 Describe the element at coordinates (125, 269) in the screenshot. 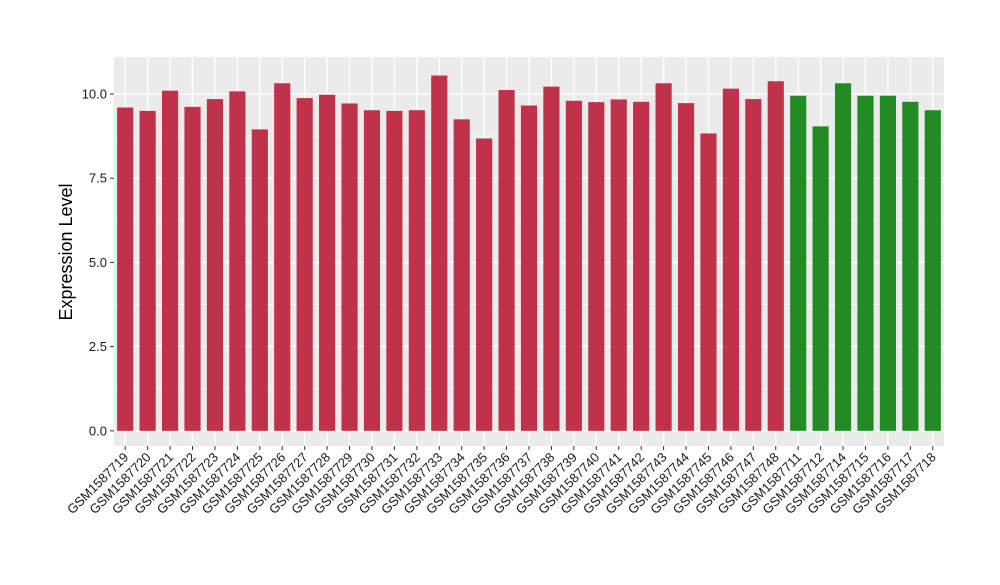

I see `bar-GSM1587719` at that location.